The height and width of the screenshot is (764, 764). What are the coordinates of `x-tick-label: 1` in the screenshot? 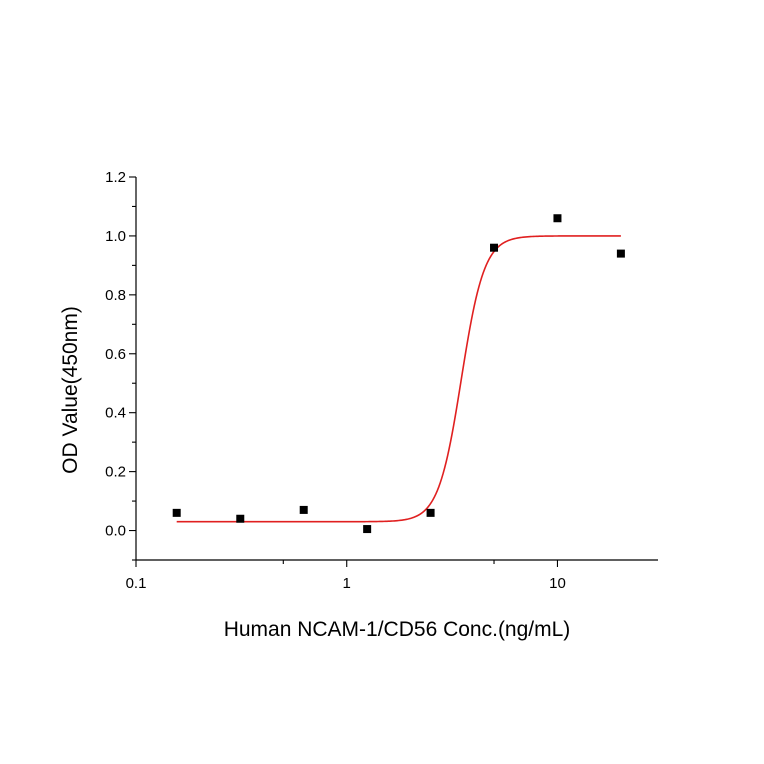 It's located at (347, 583).